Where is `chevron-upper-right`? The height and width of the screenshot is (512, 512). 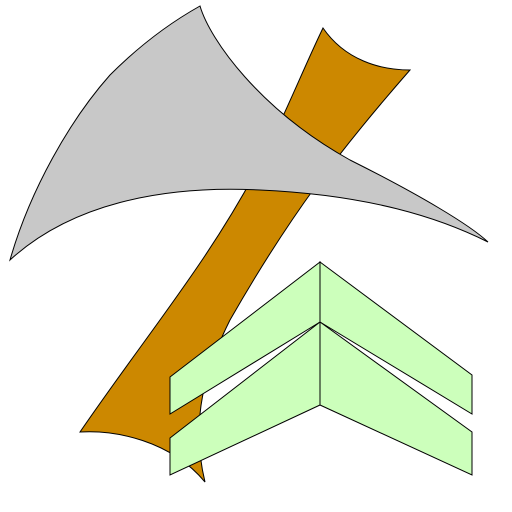
chevron-upper-right is located at coordinates (396, 338).